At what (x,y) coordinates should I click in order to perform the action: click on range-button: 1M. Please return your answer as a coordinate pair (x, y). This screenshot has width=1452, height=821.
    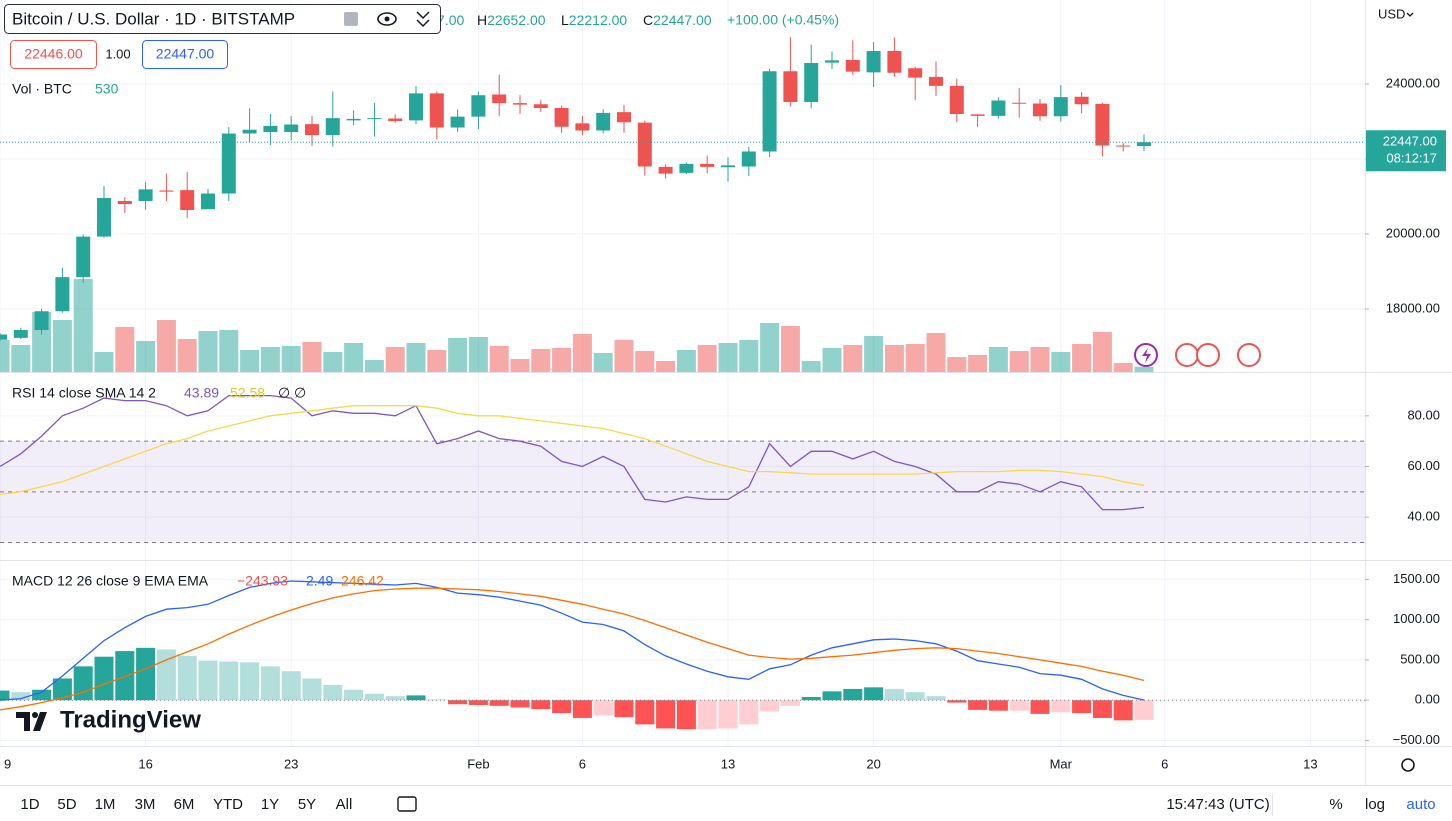
    Looking at the image, I should click on (105, 804).